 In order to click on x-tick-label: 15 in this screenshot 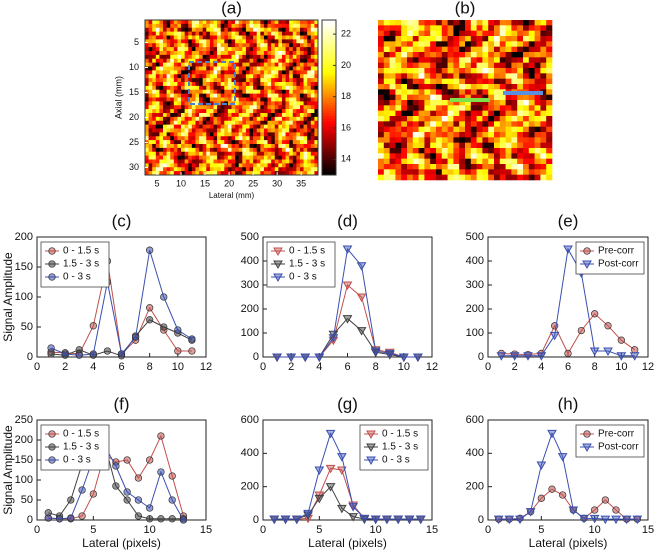, I will do `click(432, 530)`.